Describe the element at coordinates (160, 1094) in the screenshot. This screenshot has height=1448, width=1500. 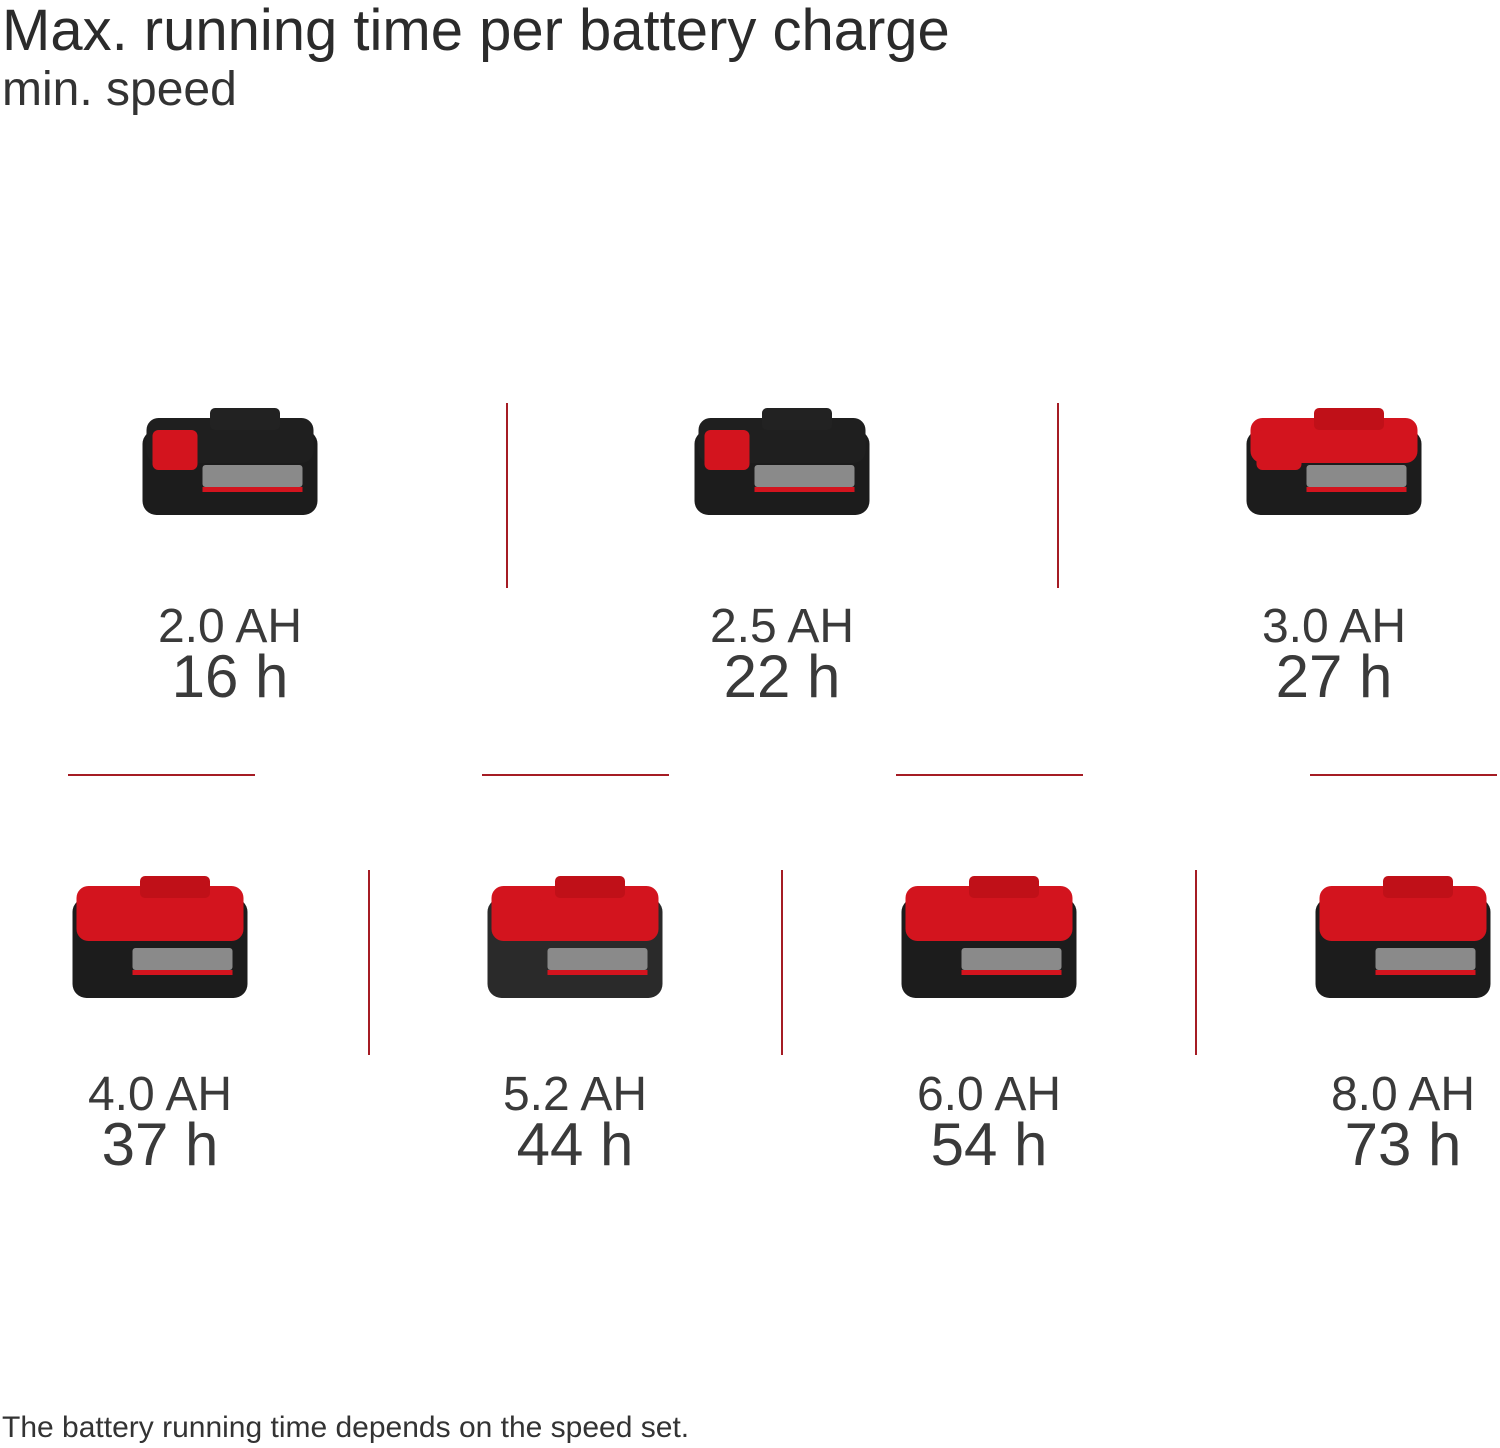
I see `battery-capacity: 4.0 AH` at that location.